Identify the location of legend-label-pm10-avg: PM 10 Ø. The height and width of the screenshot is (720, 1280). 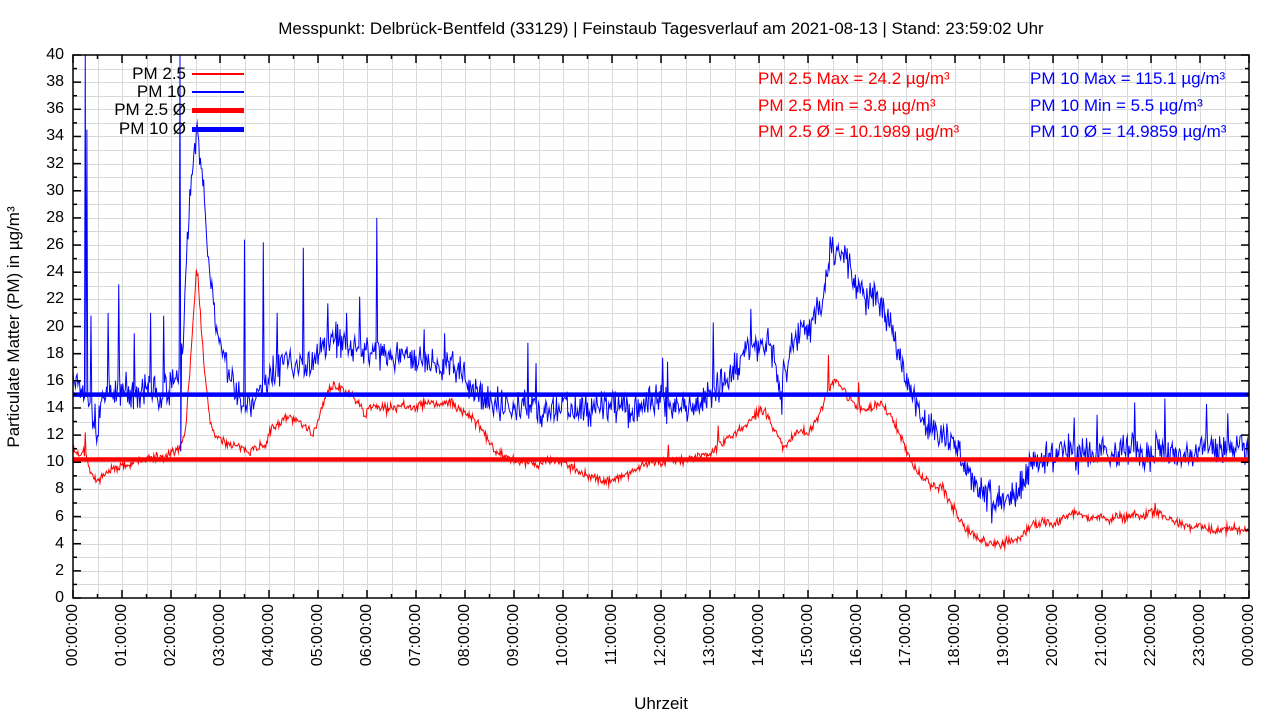
(152, 128).